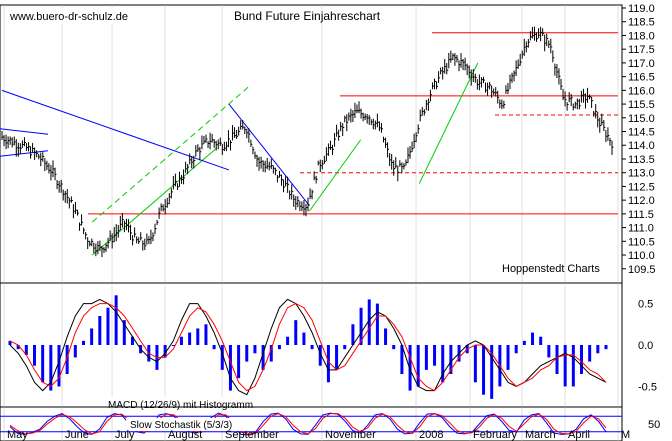  Describe the element at coordinates (495, 435) in the screenshot. I see `x-tick-label: February` at that location.